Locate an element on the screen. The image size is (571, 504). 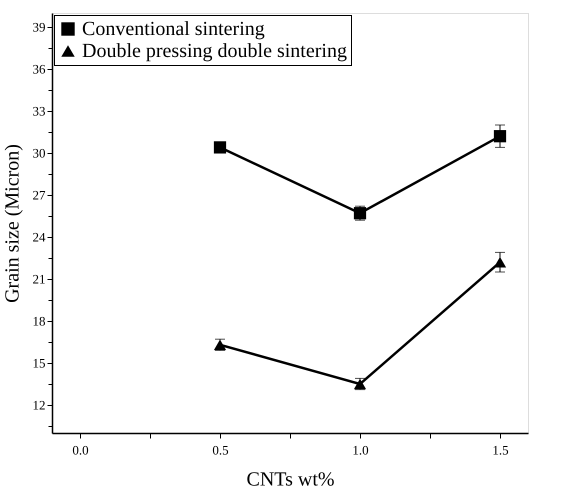
y-tick-label: 21 is located at coordinates (39, 279).